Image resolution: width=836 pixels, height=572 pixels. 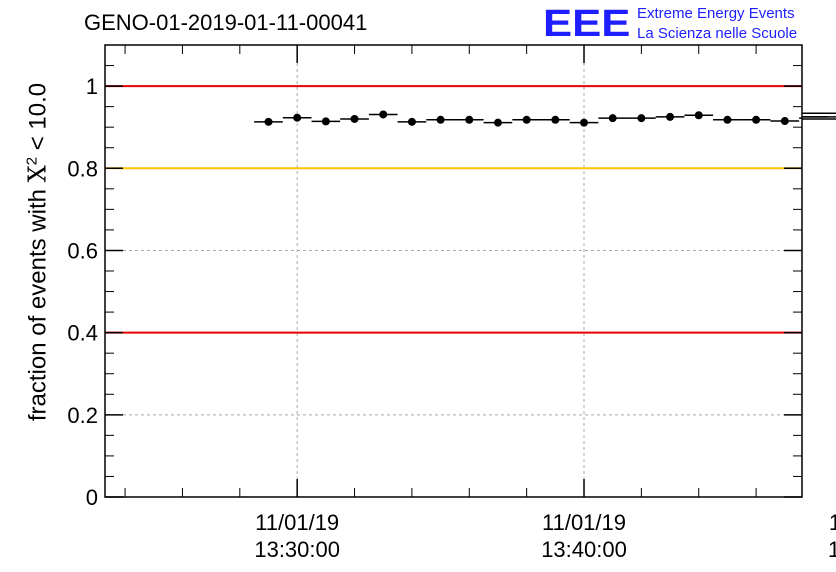 I want to click on y-axis-label: fraction of events with X2 < 10.0, so click(x=38, y=252).